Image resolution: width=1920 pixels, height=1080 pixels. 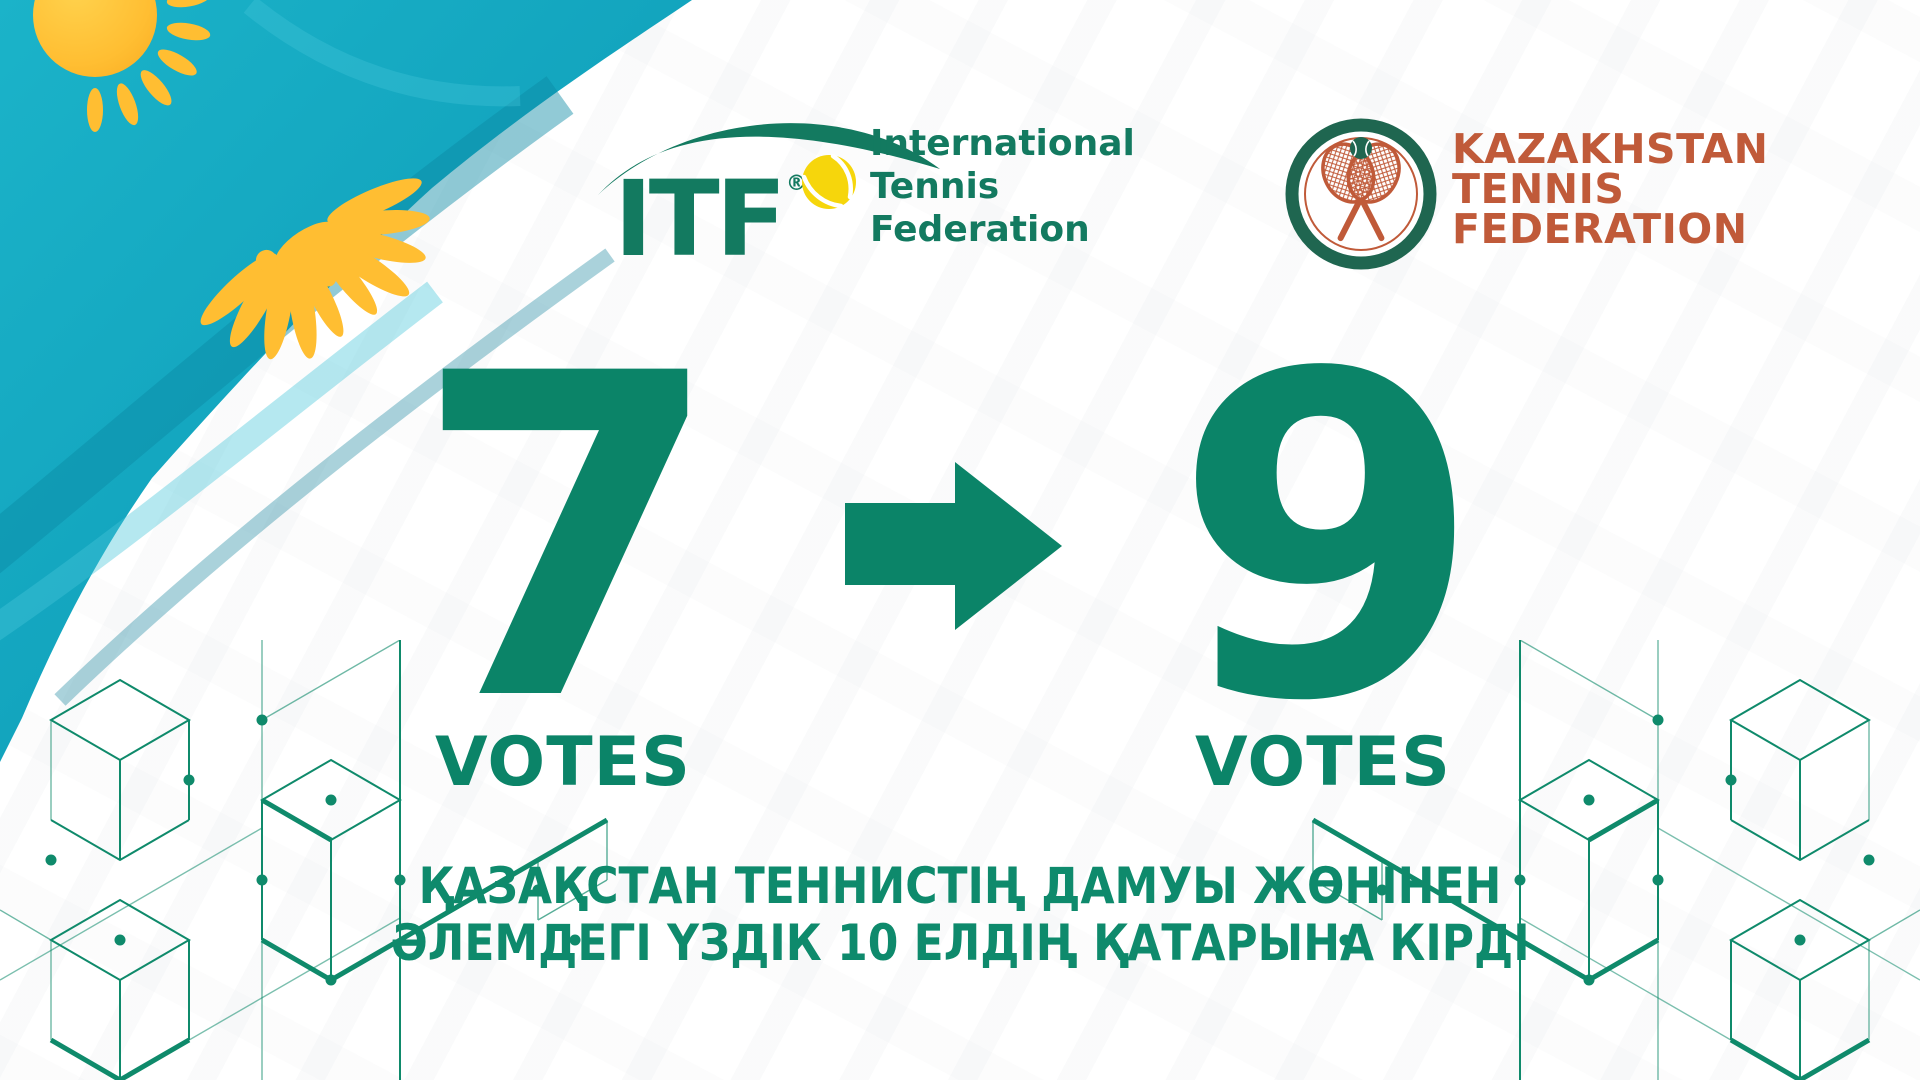 What do you see at coordinates (1600, 229) in the screenshot?
I see `ktf-name-line: FEDERATION` at bounding box center [1600, 229].